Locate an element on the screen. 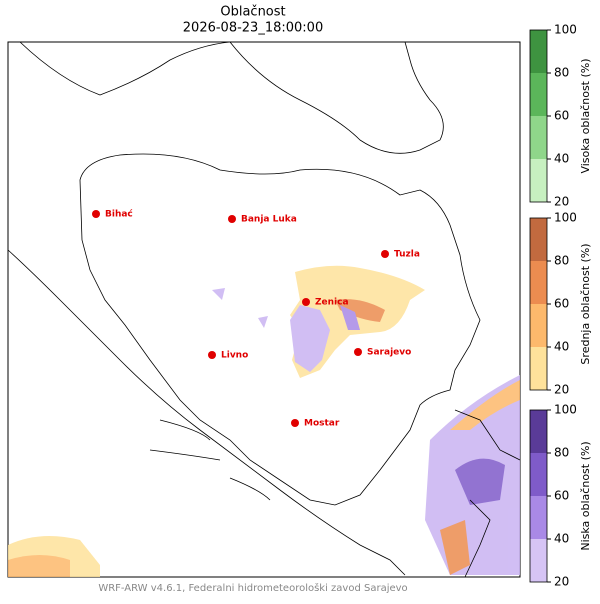 The image size is (600, 604). city-label: Bihać is located at coordinates (119, 214).